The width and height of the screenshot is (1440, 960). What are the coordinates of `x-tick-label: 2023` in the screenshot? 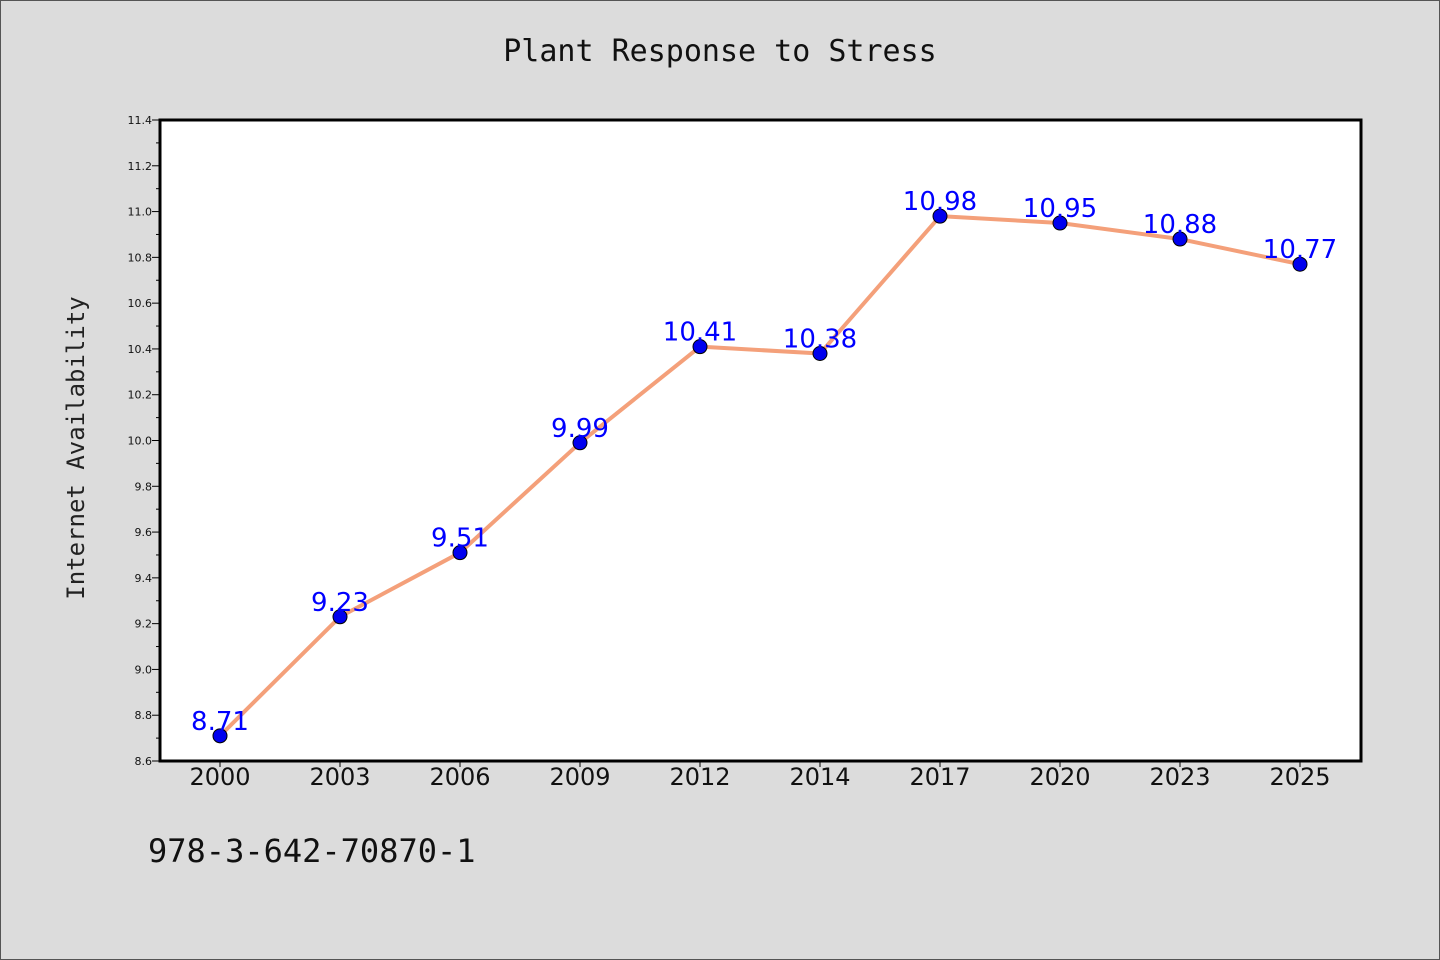 It's located at (1179, 777).